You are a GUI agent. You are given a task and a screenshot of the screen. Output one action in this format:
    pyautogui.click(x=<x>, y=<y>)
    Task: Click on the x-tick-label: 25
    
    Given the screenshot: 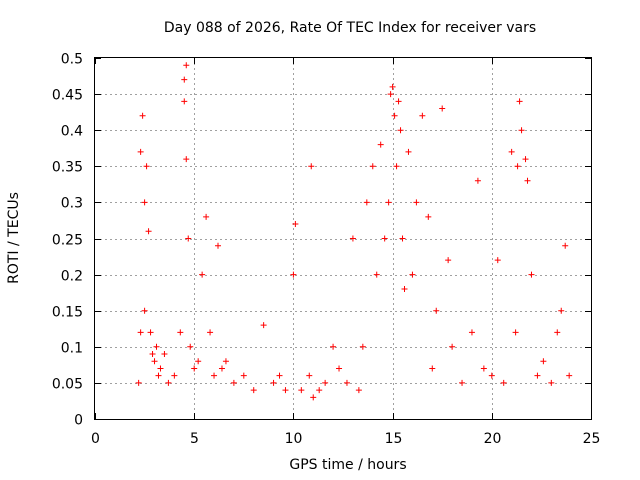 What is the action you would take?
    pyautogui.click(x=592, y=439)
    